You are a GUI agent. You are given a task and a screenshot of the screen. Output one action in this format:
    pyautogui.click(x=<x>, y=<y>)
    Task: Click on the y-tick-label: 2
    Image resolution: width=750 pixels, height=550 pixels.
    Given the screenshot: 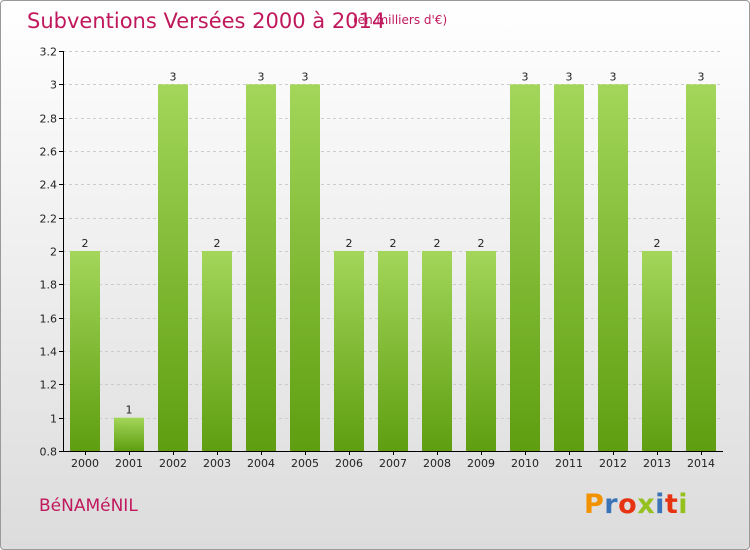 What is the action you would take?
    pyautogui.click(x=53, y=252)
    